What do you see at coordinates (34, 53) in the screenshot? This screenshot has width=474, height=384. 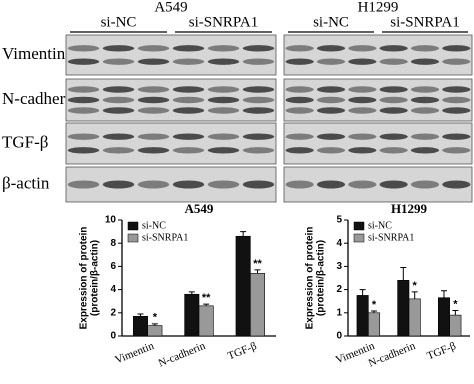 I see `protein-label: Vimentin` at bounding box center [34, 53].